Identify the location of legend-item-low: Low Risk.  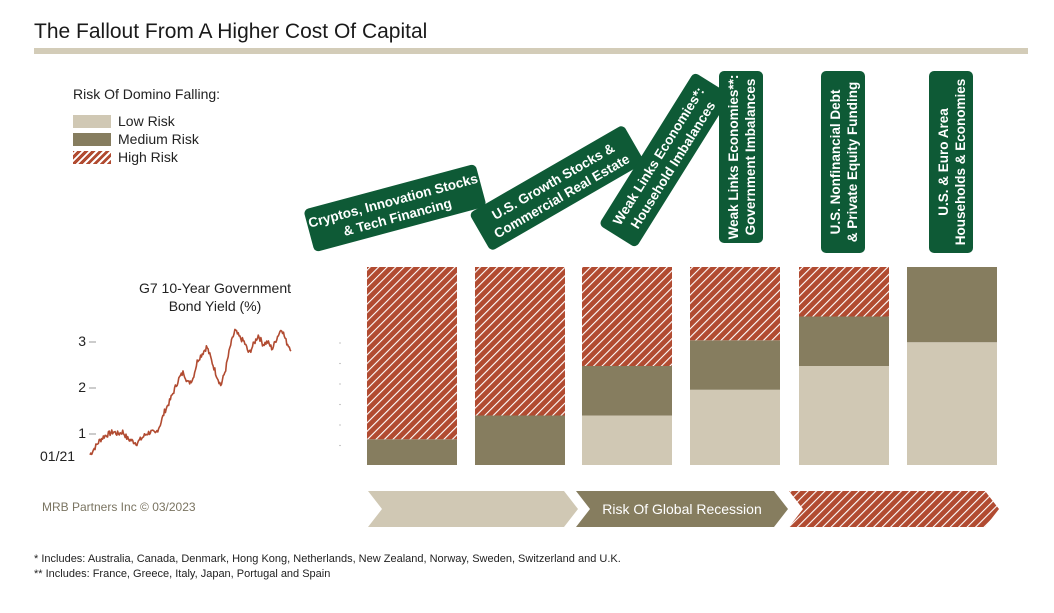
(124, 121).